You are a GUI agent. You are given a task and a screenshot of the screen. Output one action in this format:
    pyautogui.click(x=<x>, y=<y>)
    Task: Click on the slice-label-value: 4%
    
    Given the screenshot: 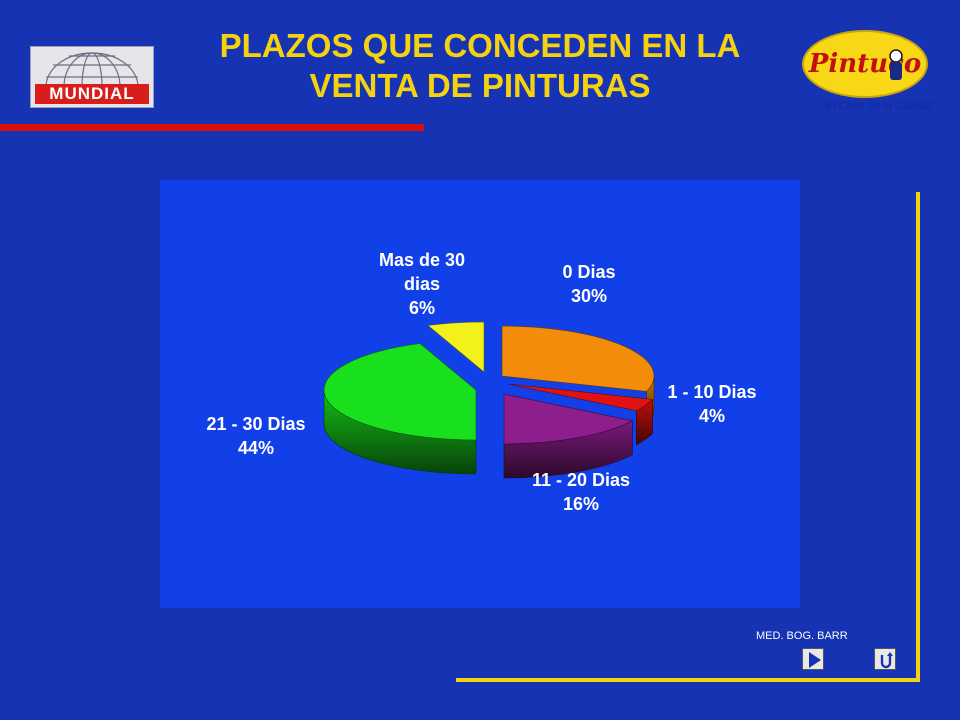 What is the action you would take?
    pyautogui.click(x=711, y=416)
    